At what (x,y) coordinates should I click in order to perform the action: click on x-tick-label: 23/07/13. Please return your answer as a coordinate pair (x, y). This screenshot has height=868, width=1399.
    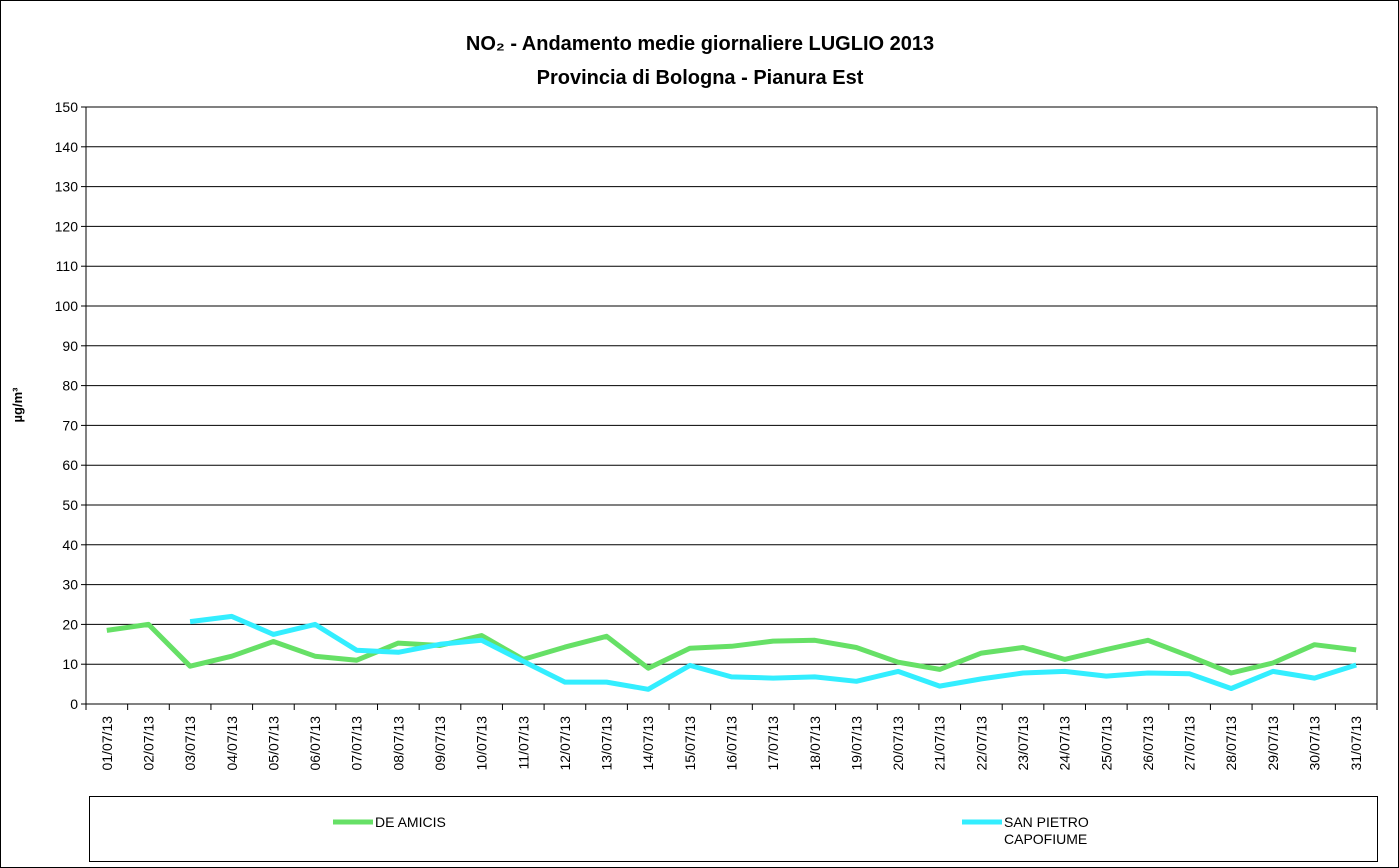
    Looking at the image, I should click on (1023, 743).